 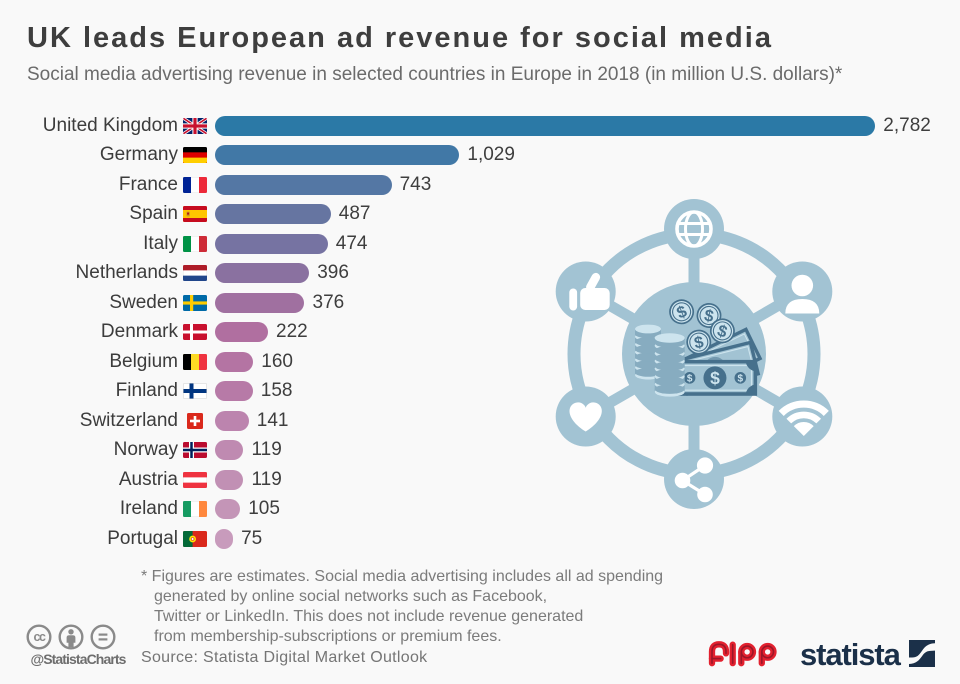 I want to click on svg-text: statista, so click(x=851, y=653).